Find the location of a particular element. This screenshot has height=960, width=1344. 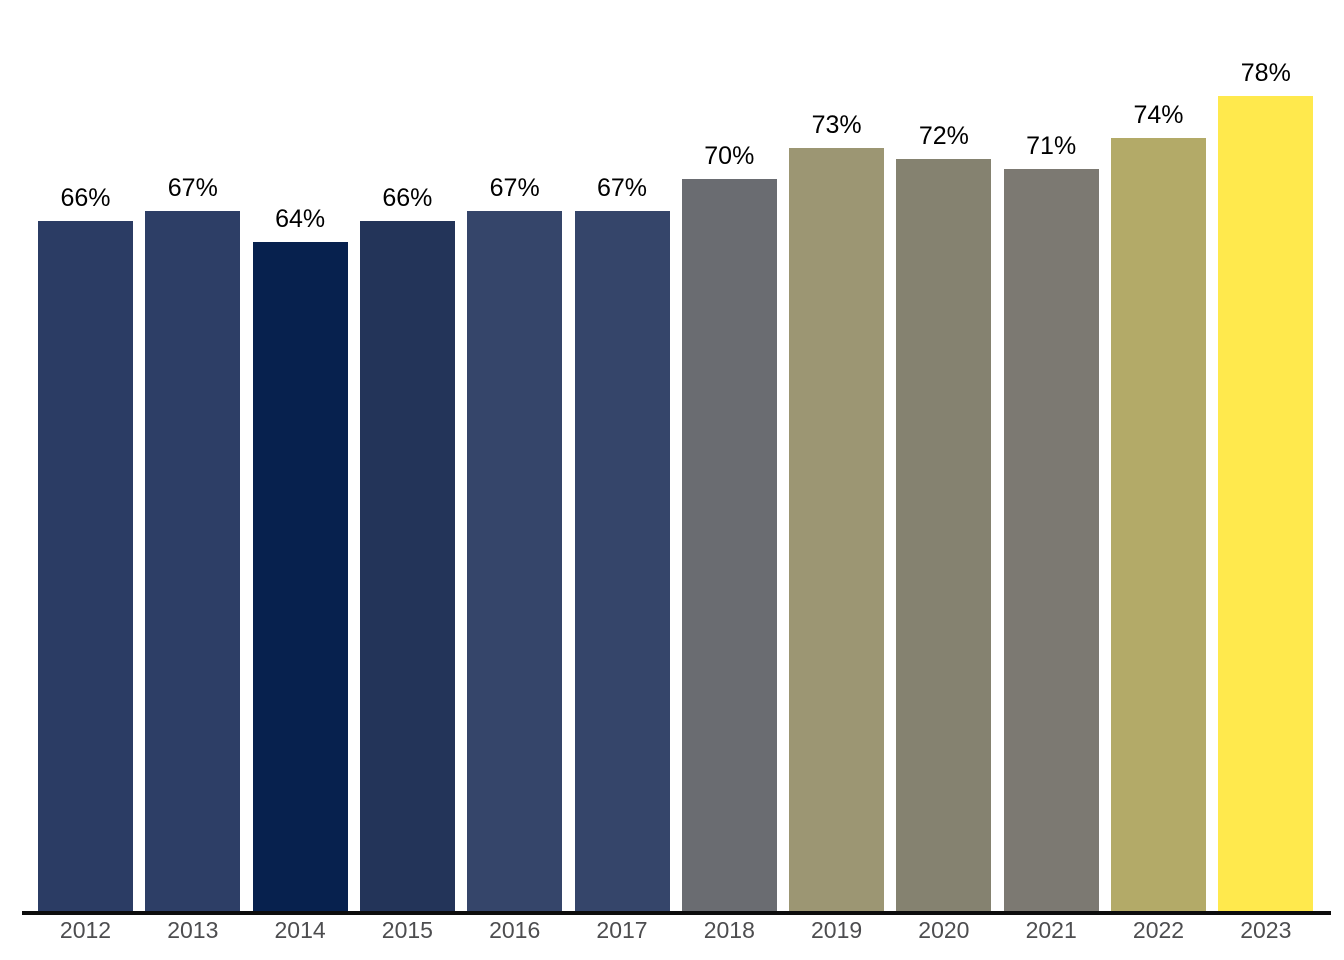

x-axis-tick-label: 2012 is located at coordinates (85, 930).